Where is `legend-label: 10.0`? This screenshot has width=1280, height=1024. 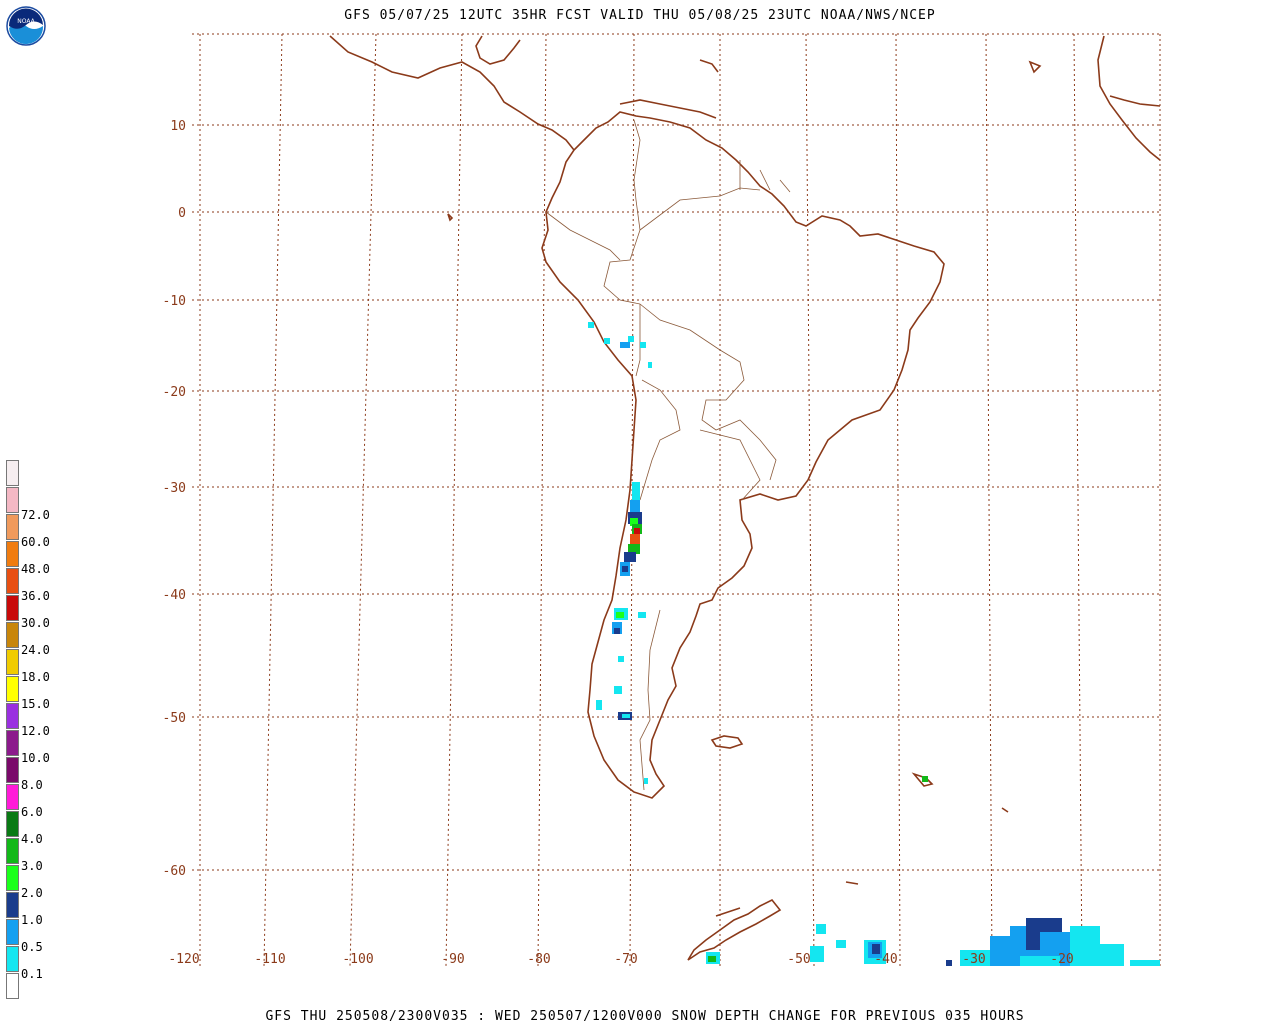
legend-label: 10.0 is located at coordinates (35, 758).